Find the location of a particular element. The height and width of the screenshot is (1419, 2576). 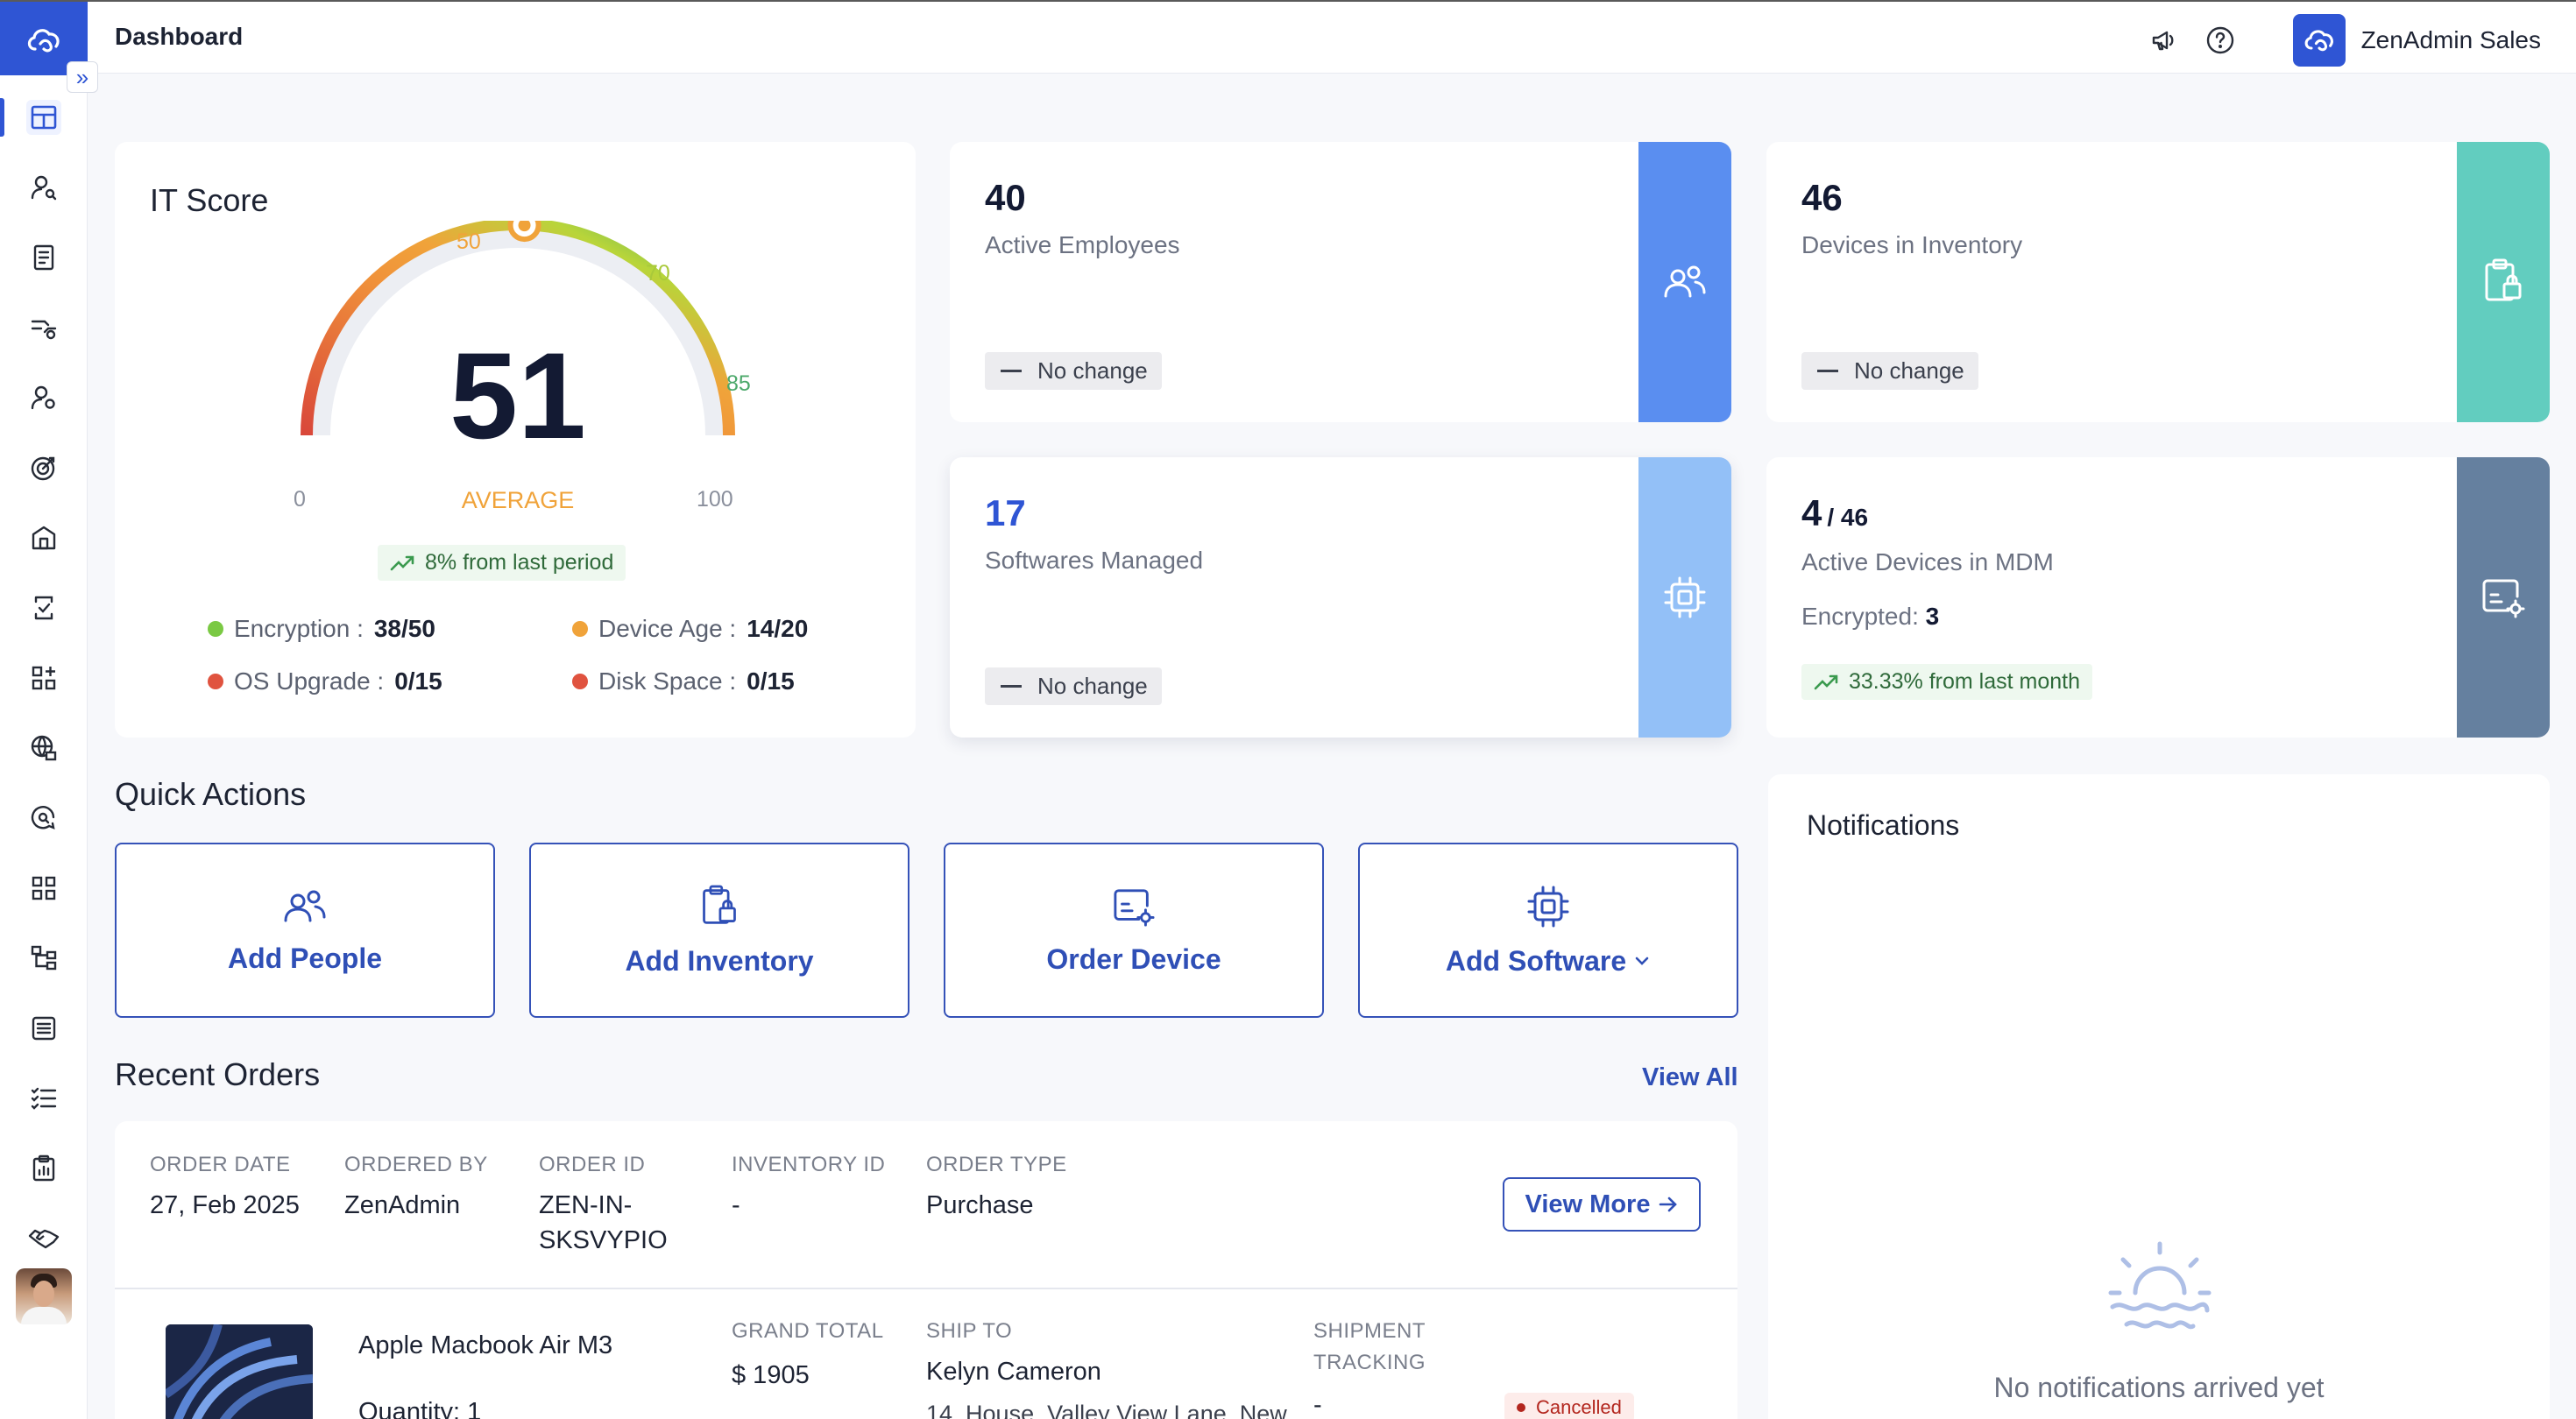

apps-icon is located at coordinates (44, 678).